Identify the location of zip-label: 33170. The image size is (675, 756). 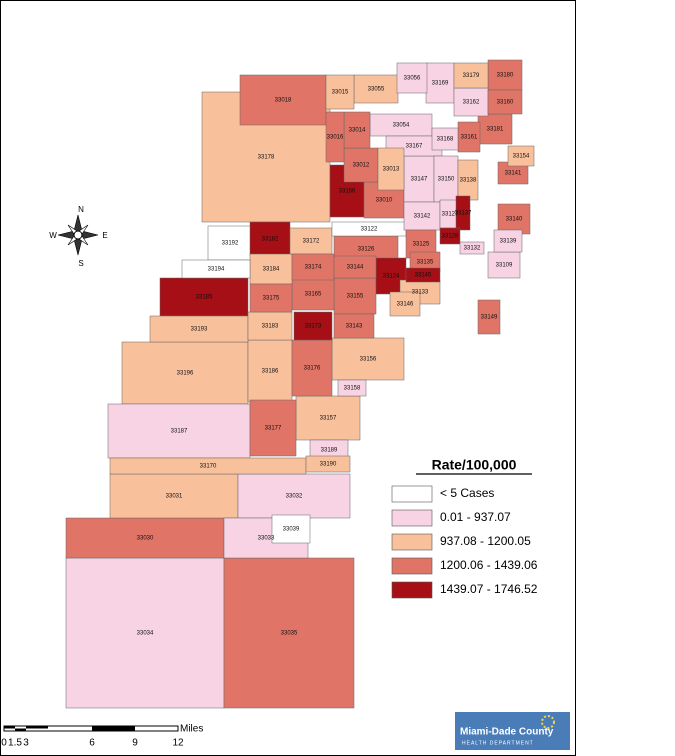
(208, 467).